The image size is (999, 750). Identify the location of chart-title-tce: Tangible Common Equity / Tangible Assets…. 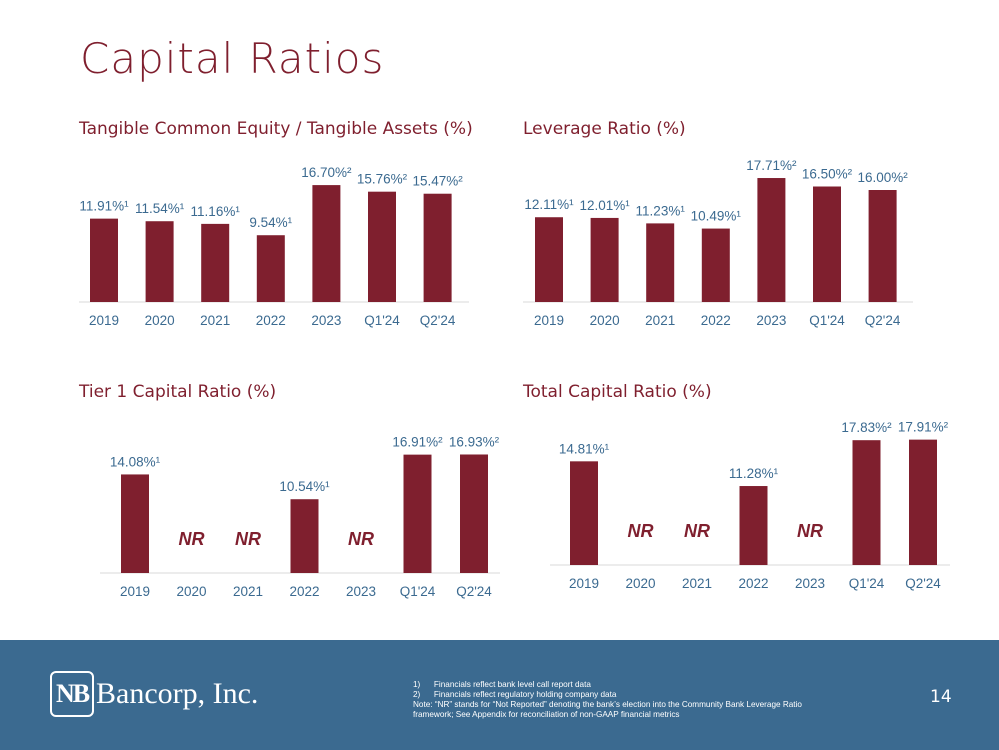
(276, 129).